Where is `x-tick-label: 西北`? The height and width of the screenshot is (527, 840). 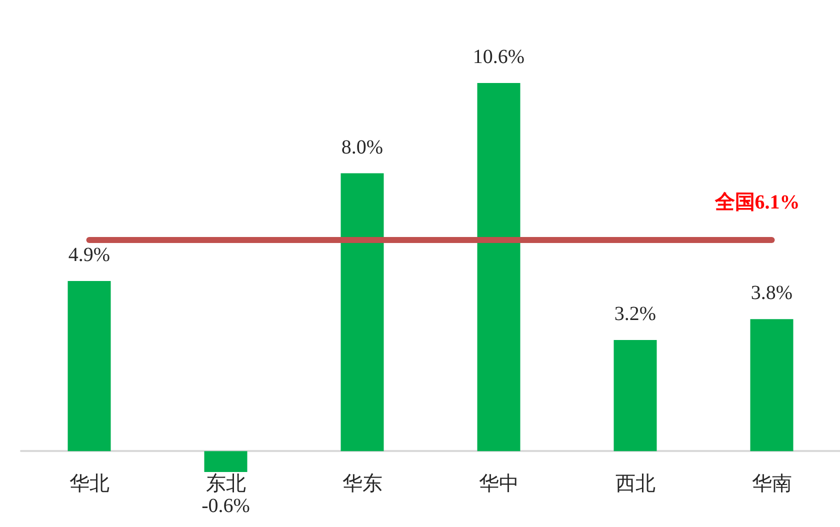 x-tick-label: 西北 is located at coordinates (635, 484).